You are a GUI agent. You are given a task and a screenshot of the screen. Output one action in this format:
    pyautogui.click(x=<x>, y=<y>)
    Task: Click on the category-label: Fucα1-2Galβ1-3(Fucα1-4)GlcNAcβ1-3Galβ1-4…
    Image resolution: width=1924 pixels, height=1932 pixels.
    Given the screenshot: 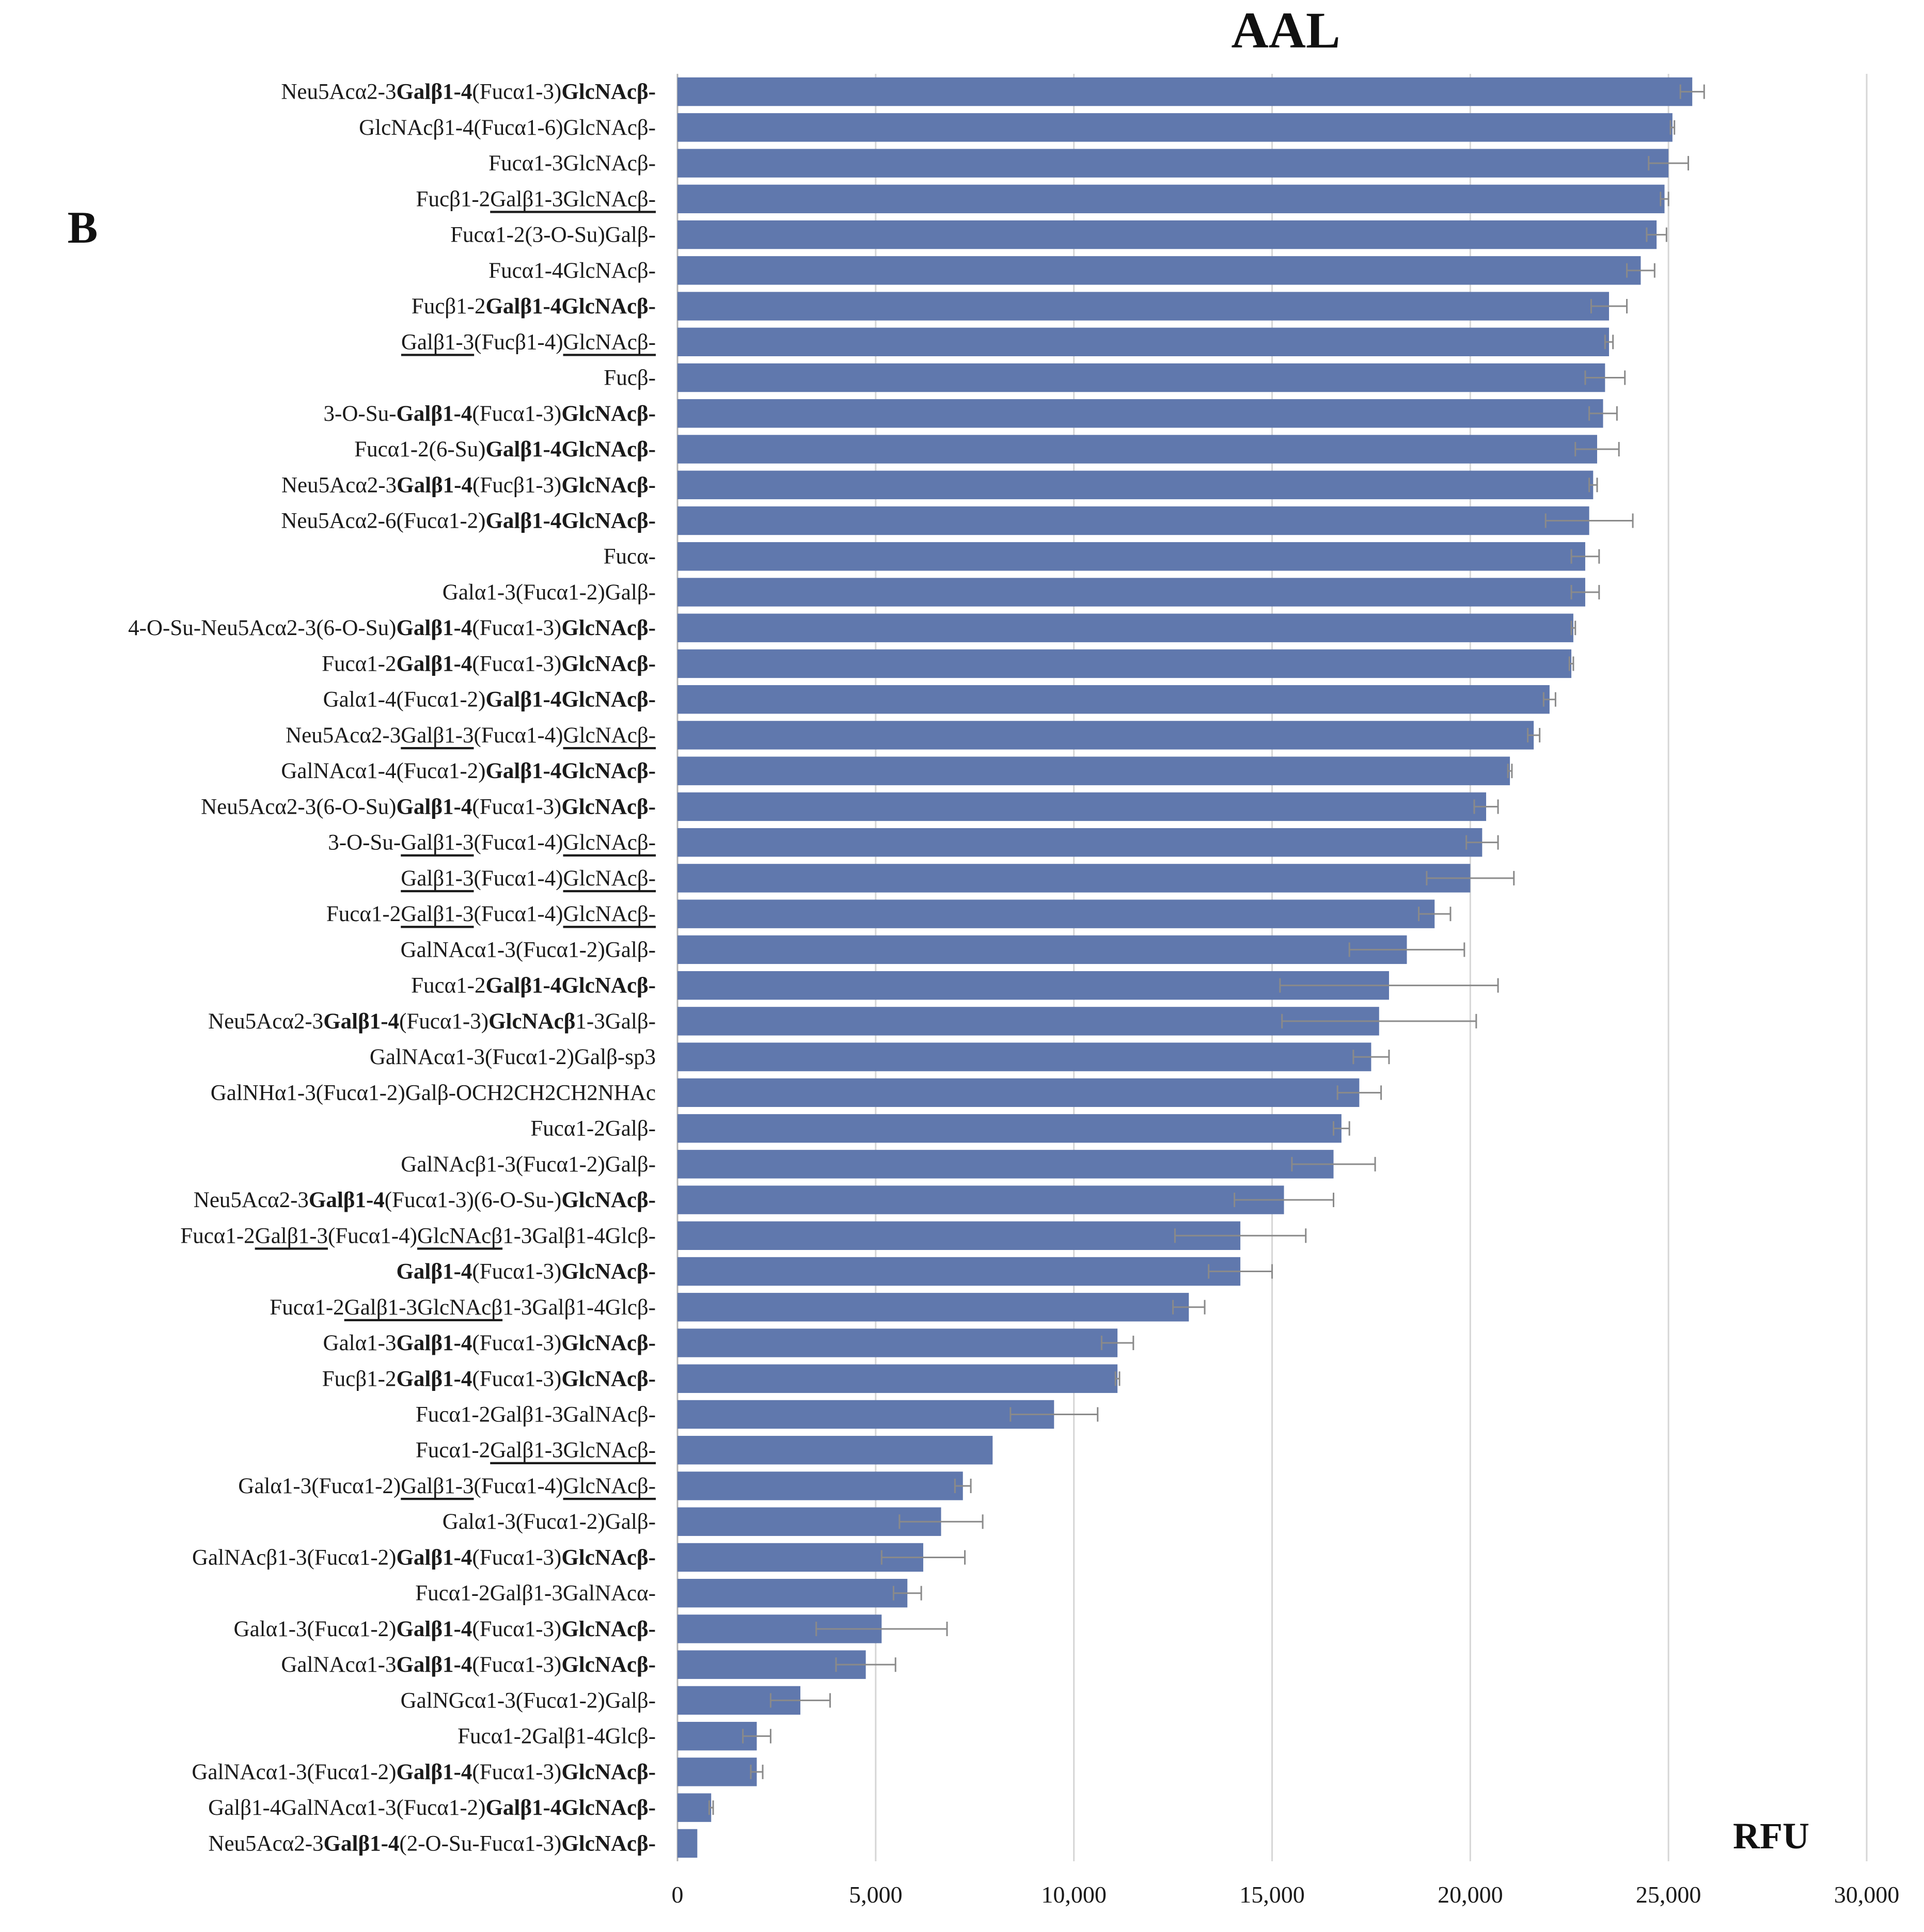 What is the action you would take?
    pyautogui.click(x=418, y=1236)
    